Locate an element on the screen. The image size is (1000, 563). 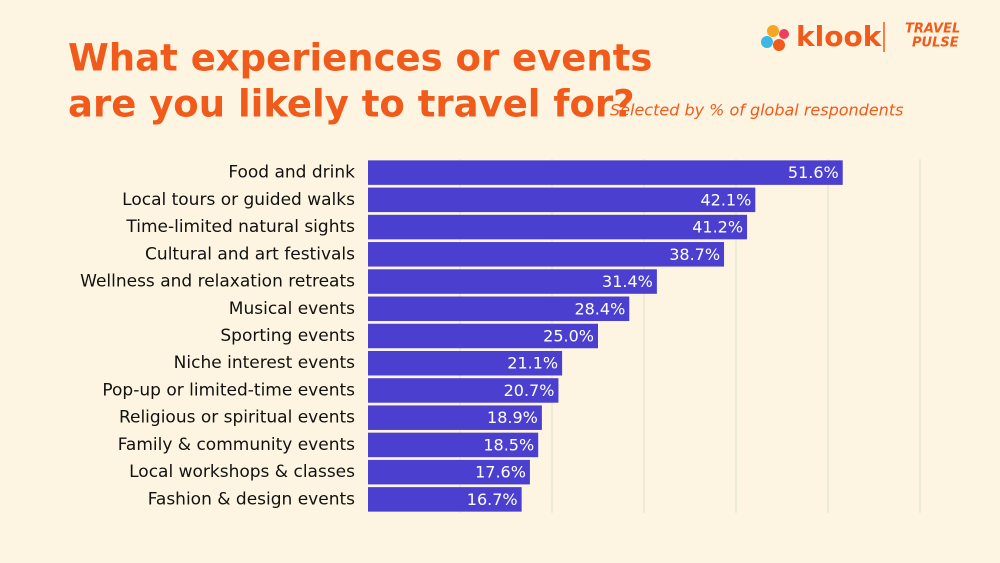
category-label: Fashion & design events is located at coordinates (251, 499).